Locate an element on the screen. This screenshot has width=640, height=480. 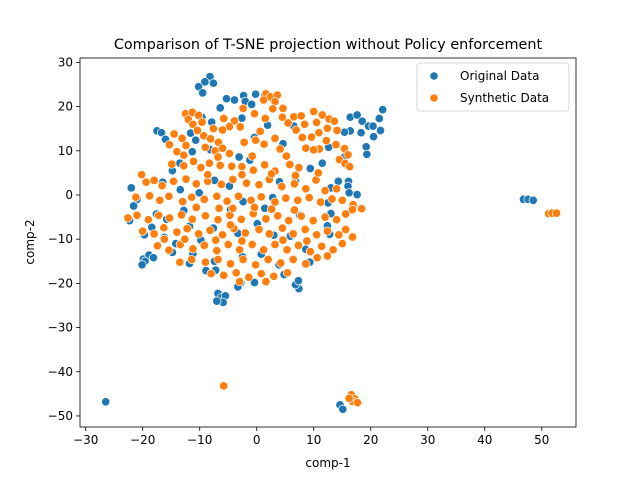
y-axis-ticks: −50 −40 −30 −20 −10 0 10 20 30 is located at coordinates (64, 239).